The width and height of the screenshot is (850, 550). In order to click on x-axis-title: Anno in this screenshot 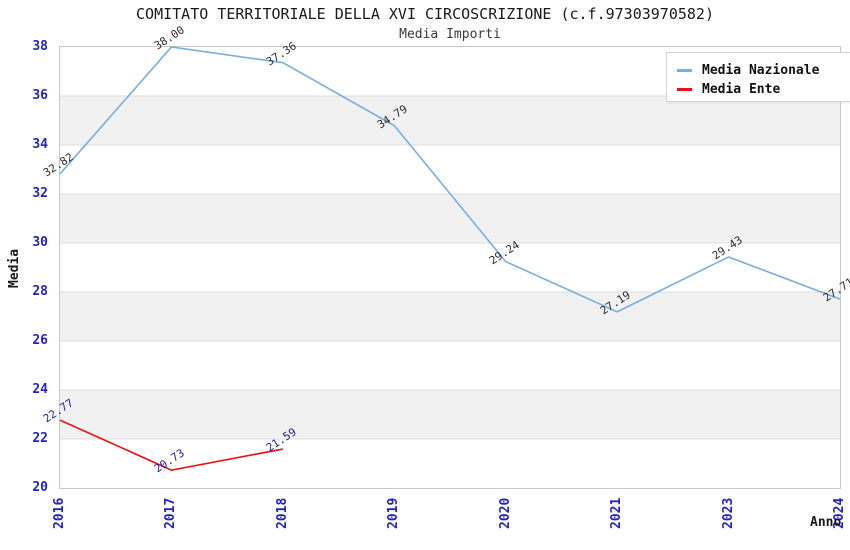, I will do `click(826, 522)`.